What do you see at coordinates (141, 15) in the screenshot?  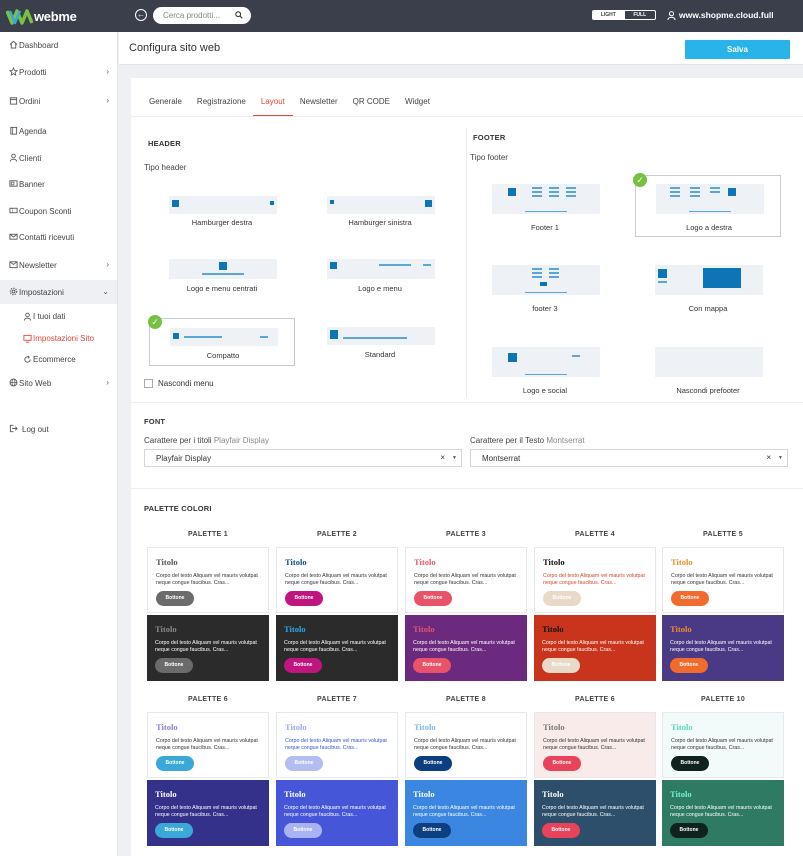 I see `back-arrow-icon: ←` at bounding box center [141, 15].